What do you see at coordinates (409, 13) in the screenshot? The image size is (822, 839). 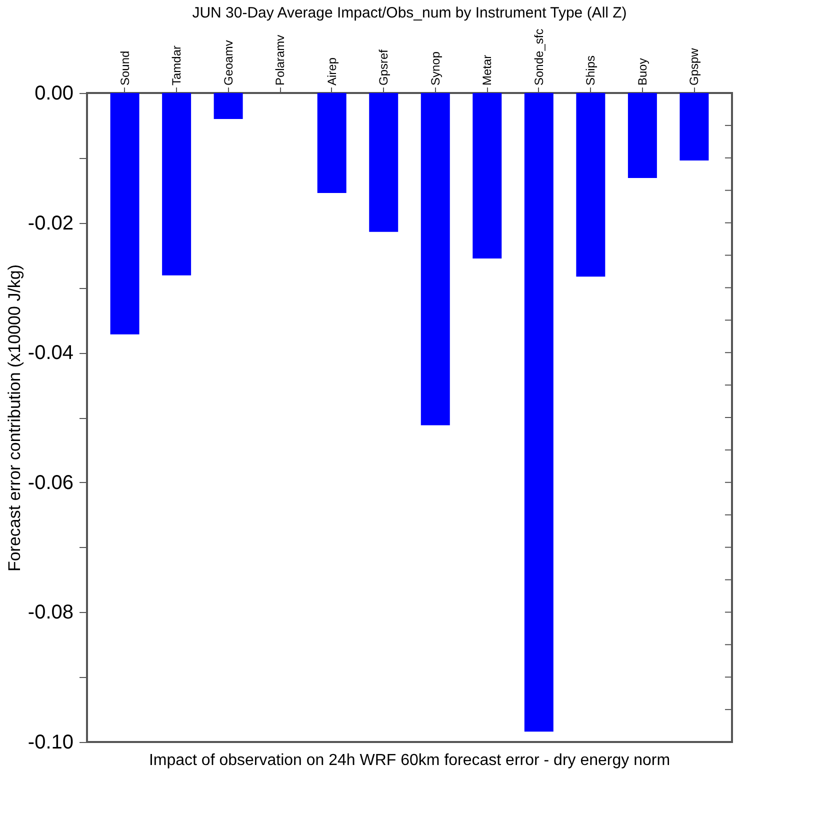 I see `chart-title: JUN 30-Day Average Impact/Obs_num by Instrument Type (All Z)` at bounding box center [409, 13].